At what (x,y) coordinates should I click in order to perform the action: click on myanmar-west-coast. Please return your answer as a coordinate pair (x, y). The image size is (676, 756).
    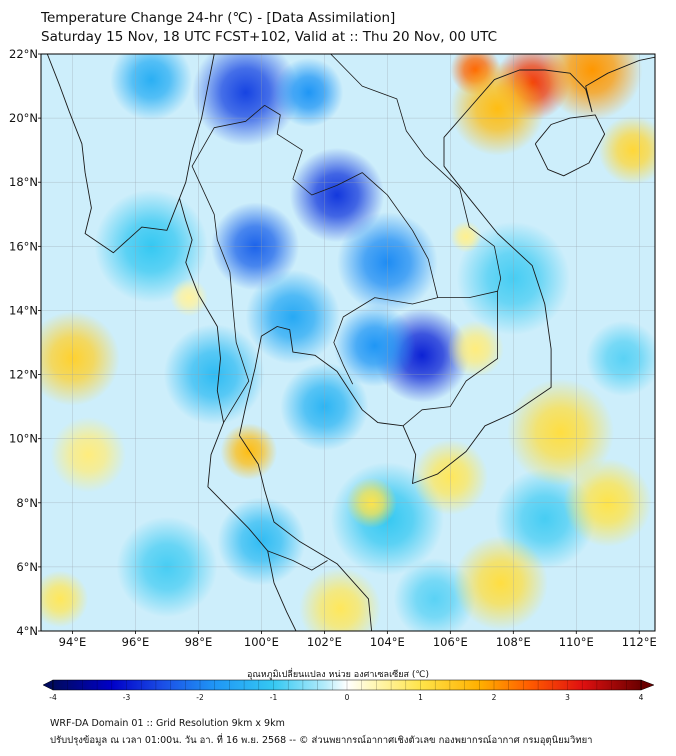
    Looking at the image, I should click on (113, 154).